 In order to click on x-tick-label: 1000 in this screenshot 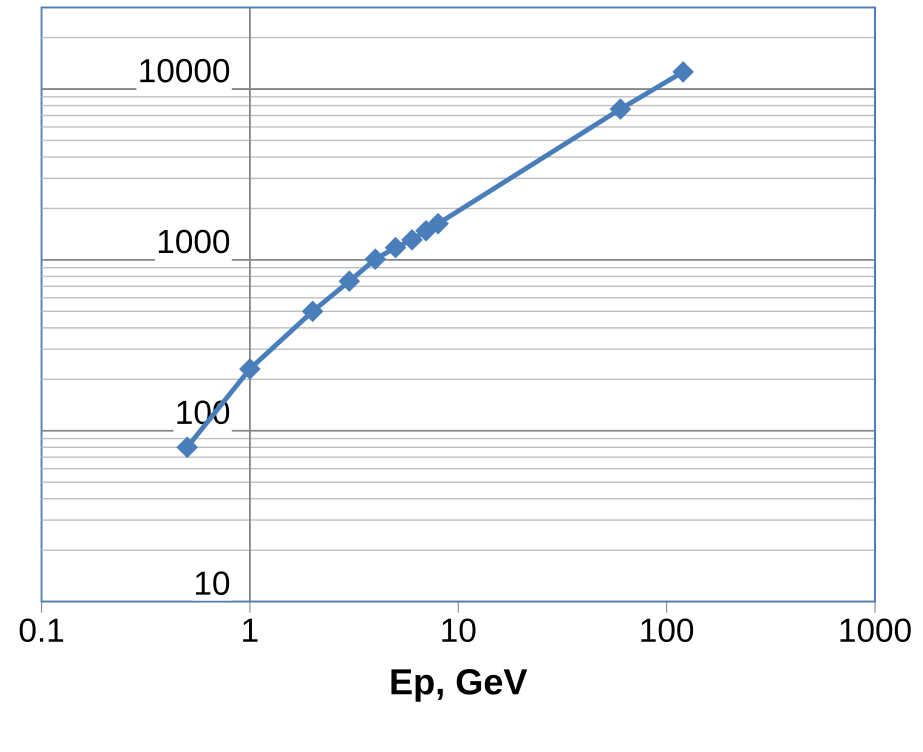, I will do `click(875, 630)`.